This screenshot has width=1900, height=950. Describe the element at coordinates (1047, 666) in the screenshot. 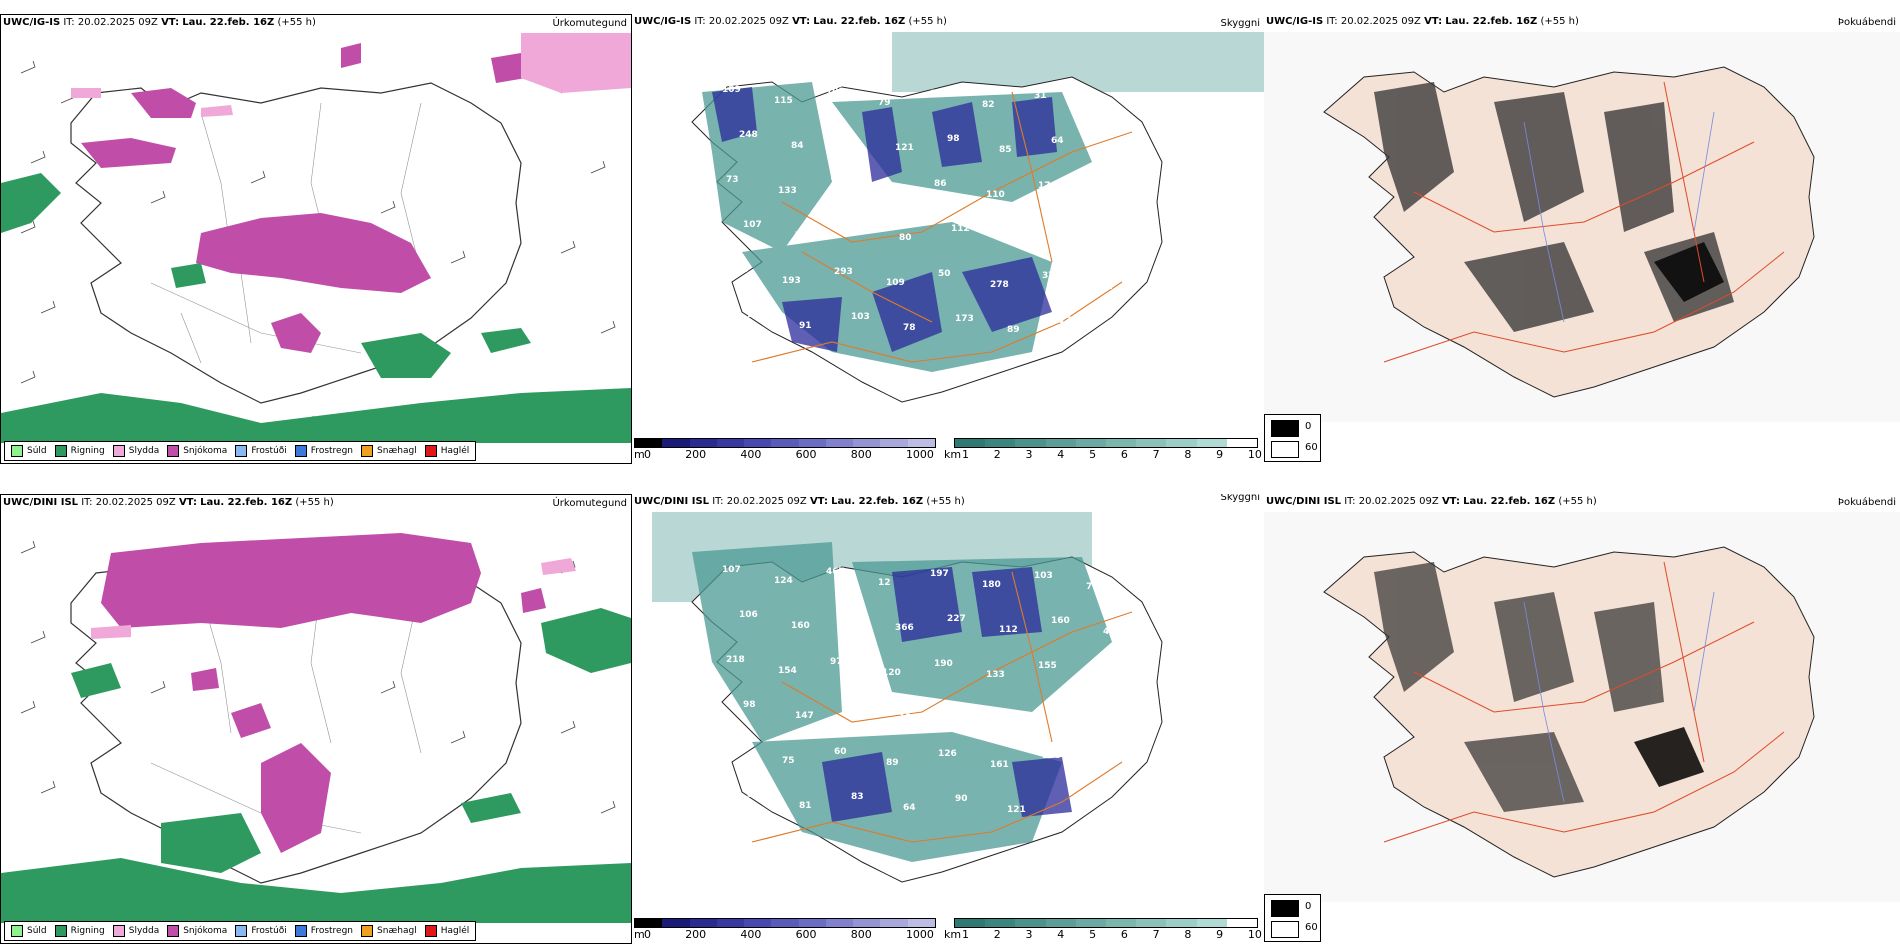

I see `cloud-base-label: 155` at that location.